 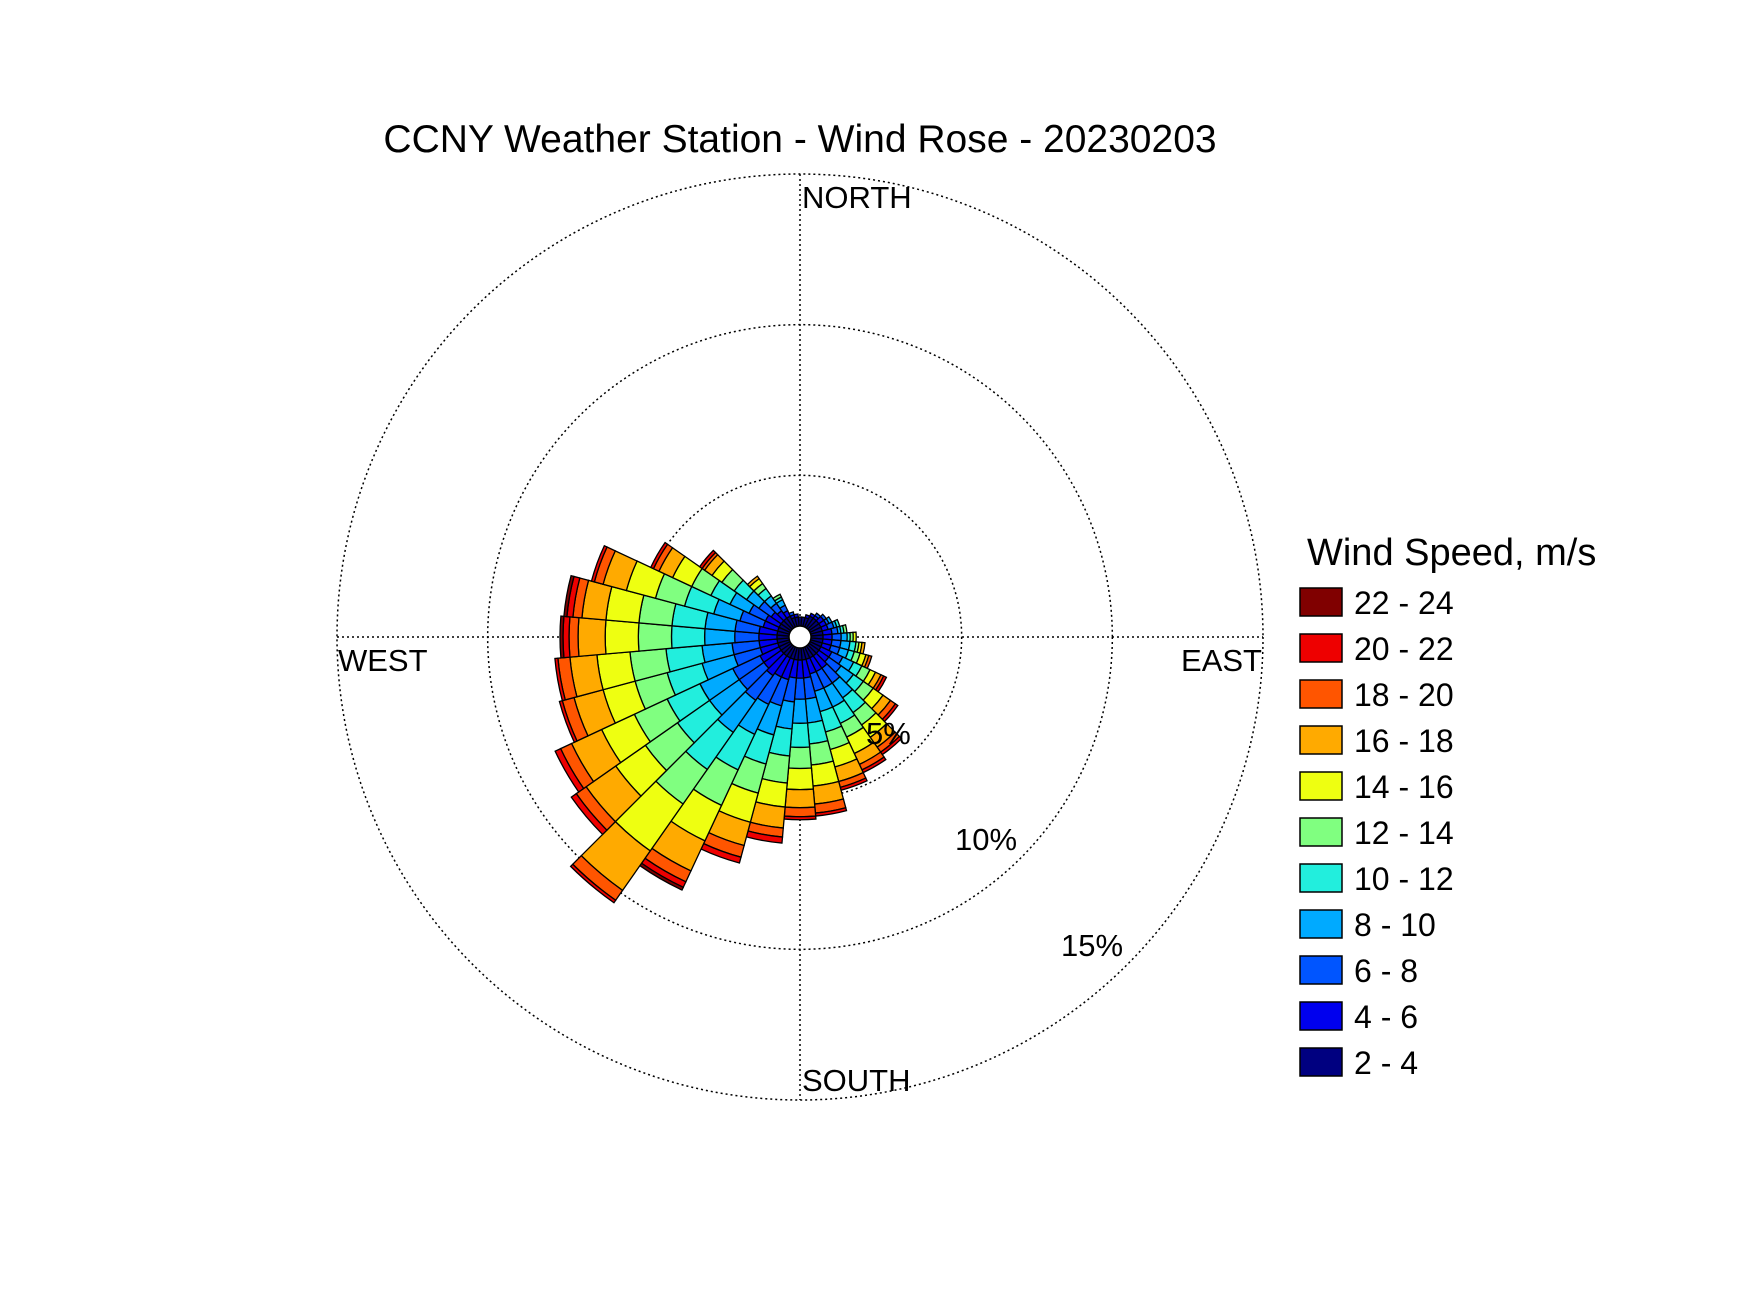 I want to click on legend-label-12-14: 12 - 14, so click(x=1404, y=833).